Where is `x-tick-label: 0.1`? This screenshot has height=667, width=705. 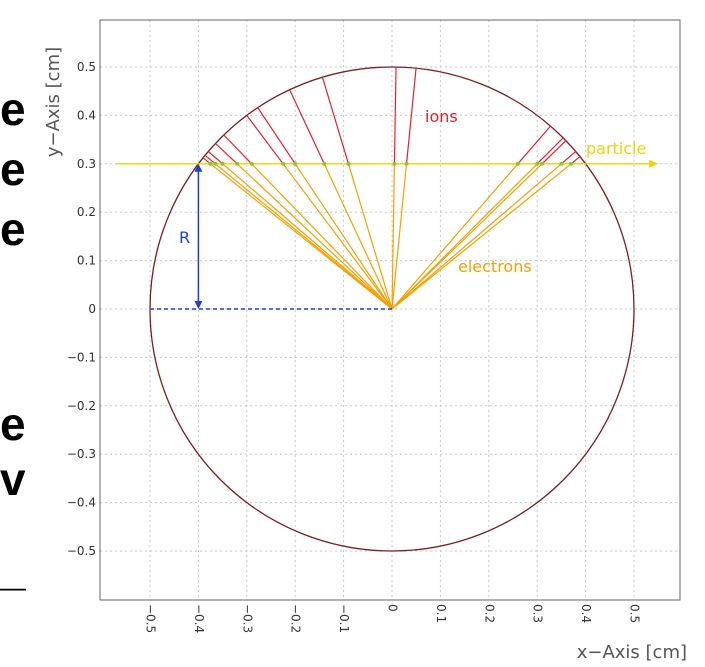
x-tick-label: 0.1 is located at coordinates (441, 613).